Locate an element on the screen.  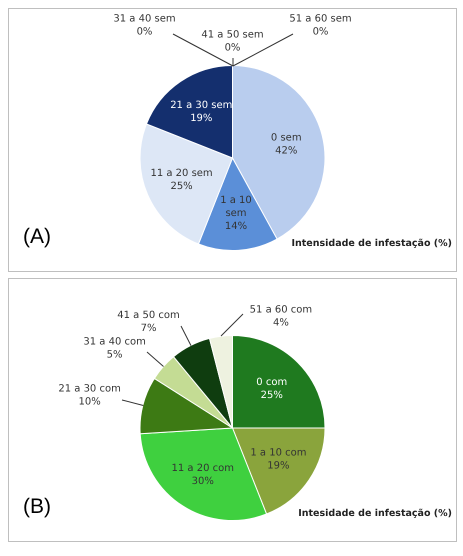
text: (A) is located at coordinates (37, 237).